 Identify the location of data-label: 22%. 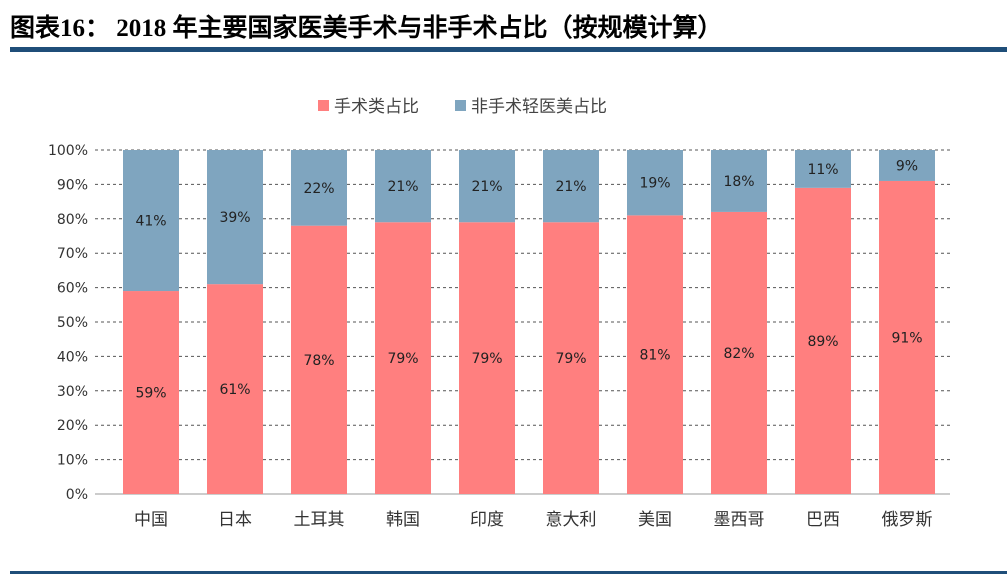
(318, 189).